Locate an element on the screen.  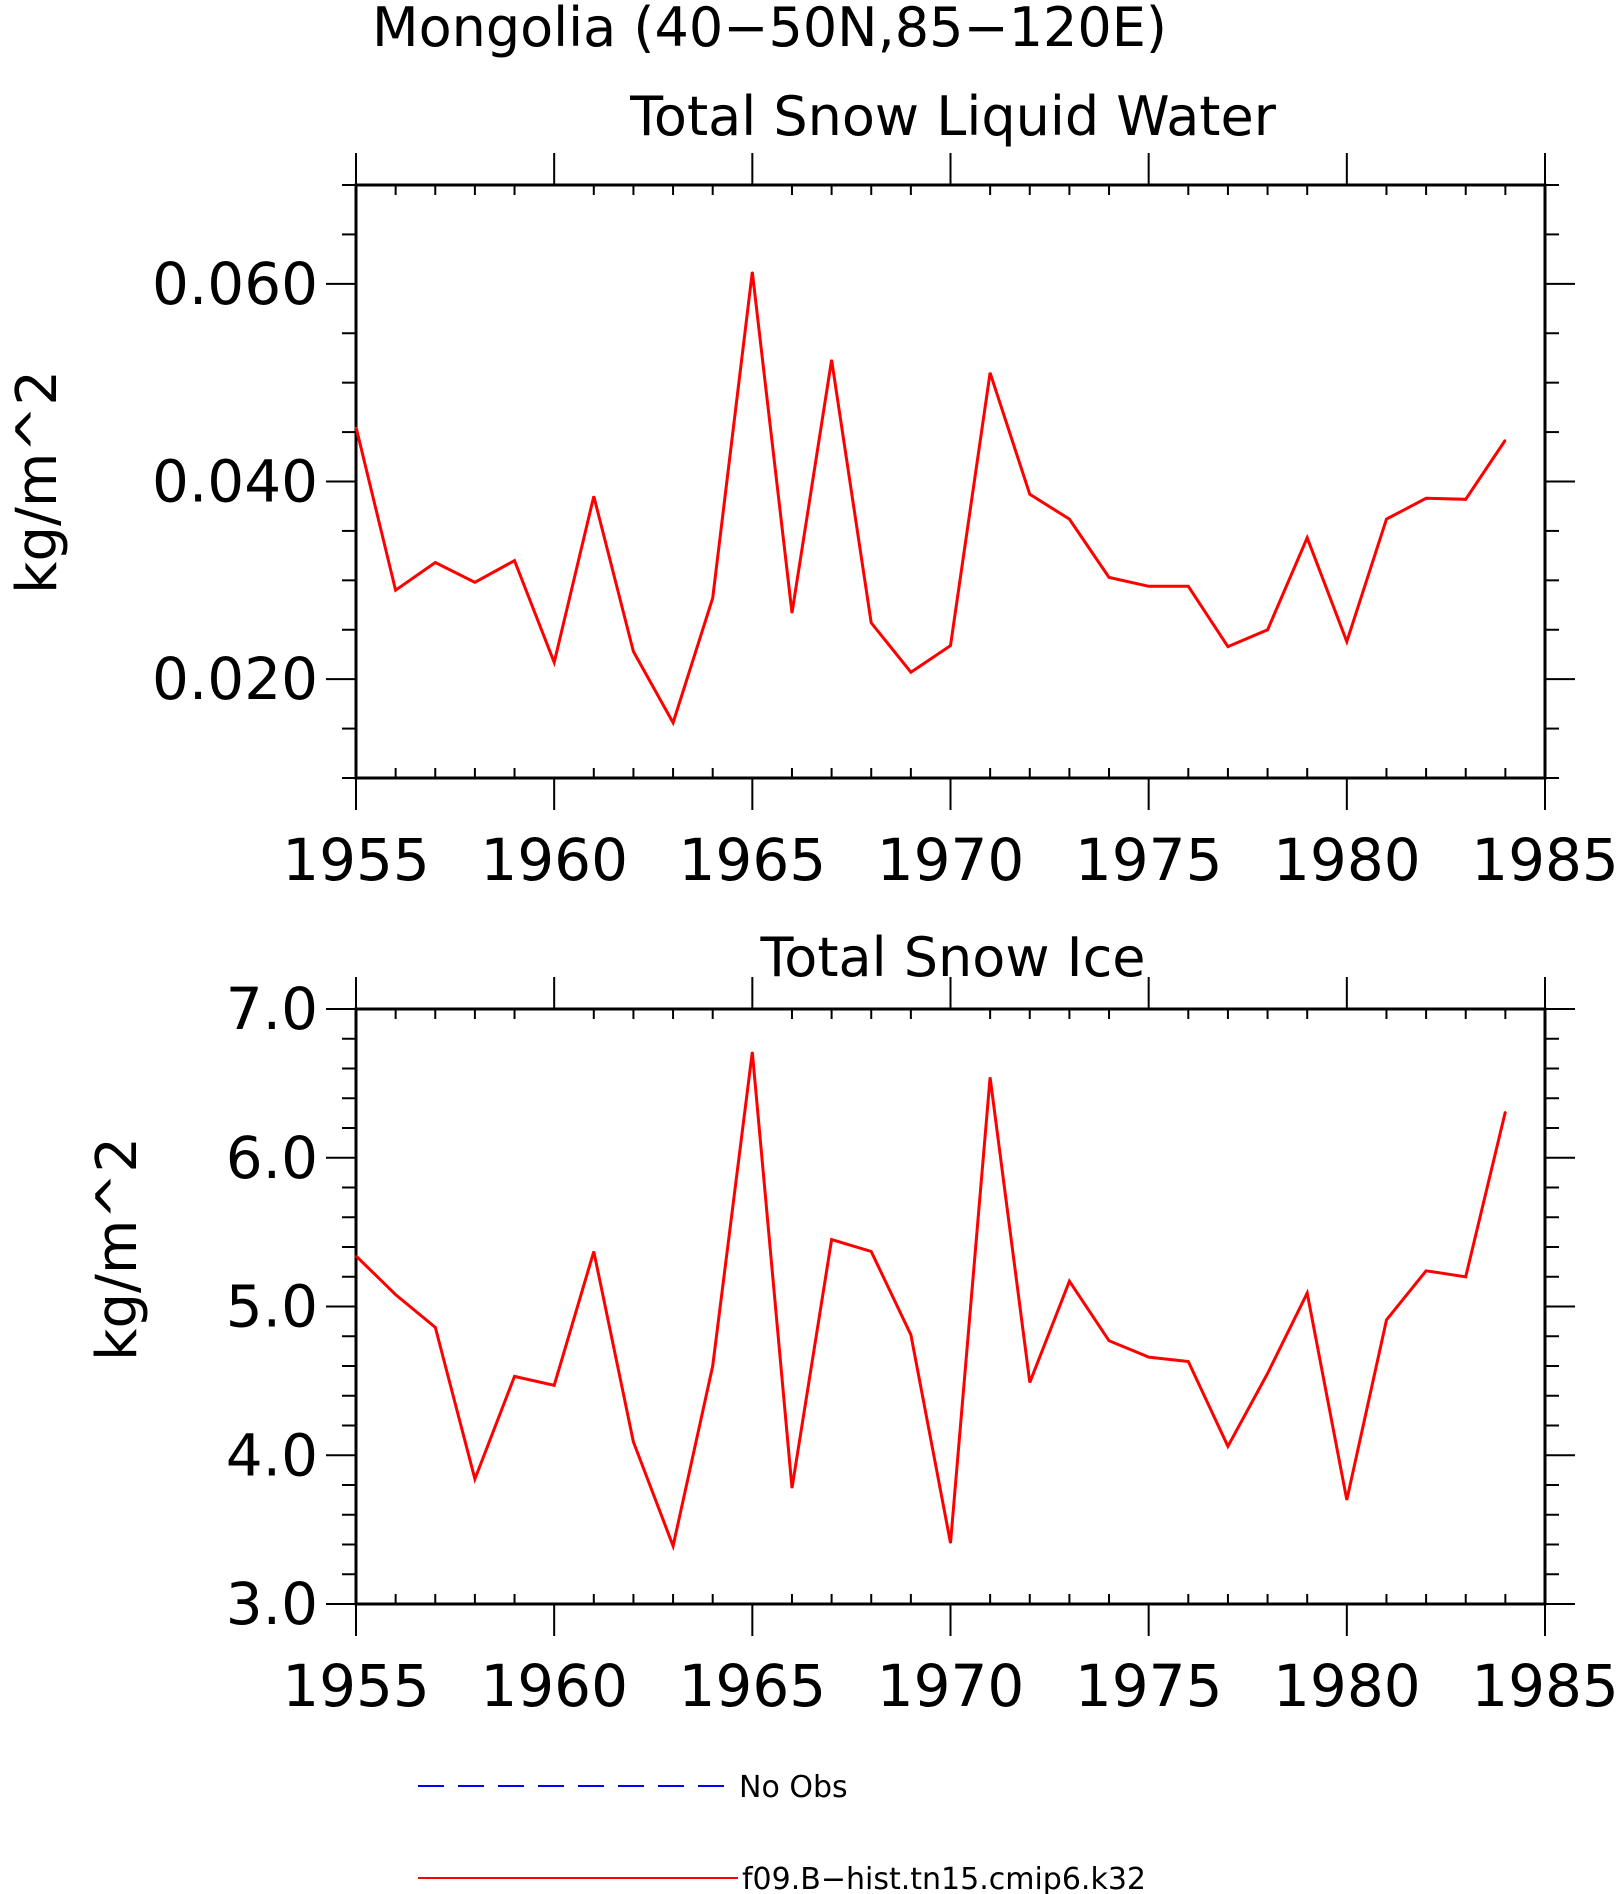
figure-title: Mongolia (40−50N,85−120E) is located at coordinates (769, 29).